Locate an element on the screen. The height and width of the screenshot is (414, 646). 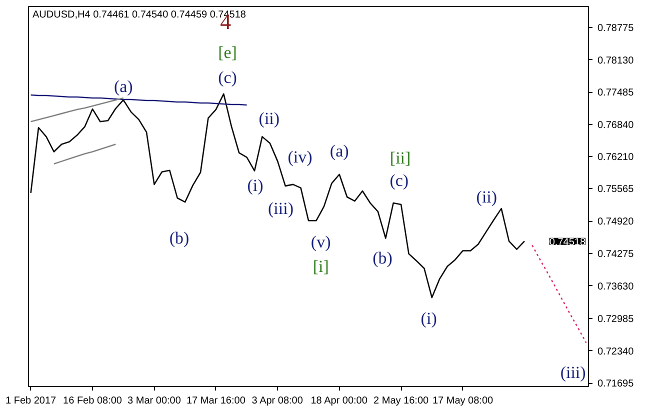
x-tick-label: 16 Feb 08:00 is located at coordinates (92, 401).